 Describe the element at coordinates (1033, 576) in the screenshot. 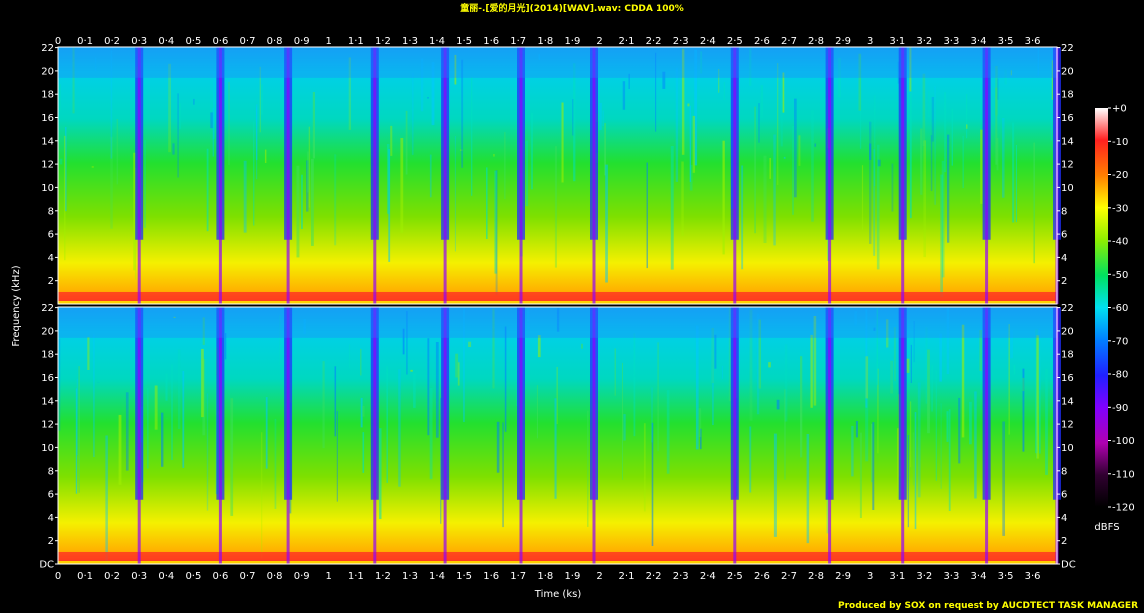

I see `x-tick-label-bottom: 3·6` at that location.